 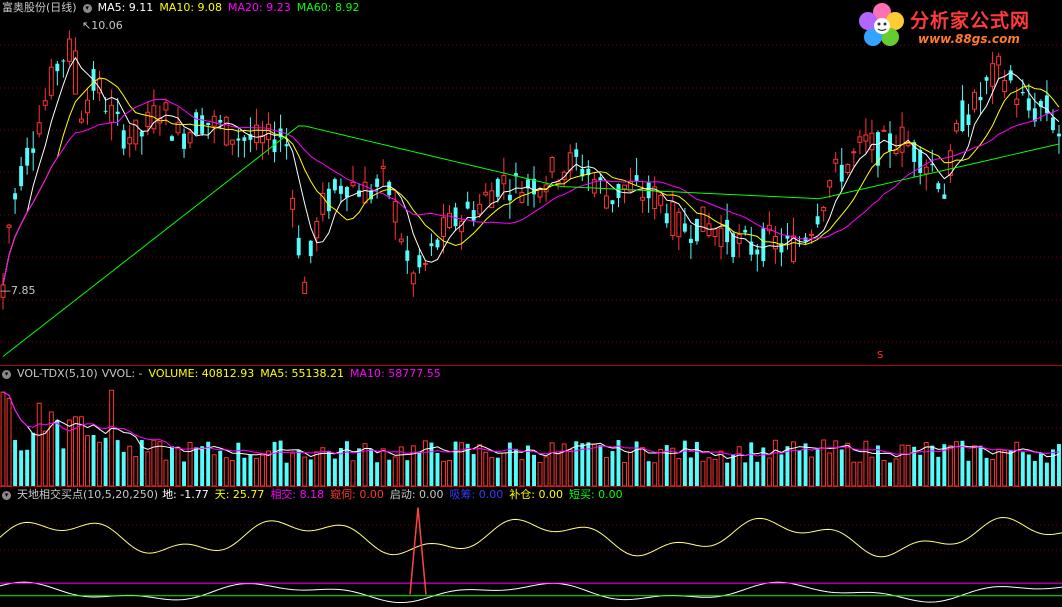 What do you see at coordinates (122, 373) in the screenshot?
I see `vvol-label: VVOL: -` at bounding box center [122, 373].